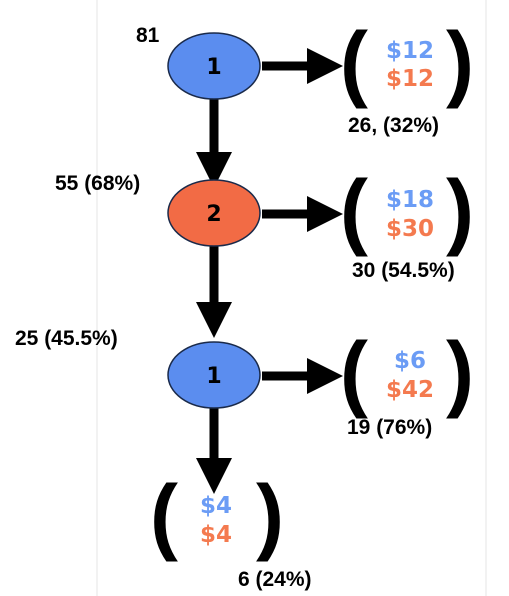 The image size is (509, 596). I want to click on payoff-2: ( $18 $30 ), so click(407, 210).